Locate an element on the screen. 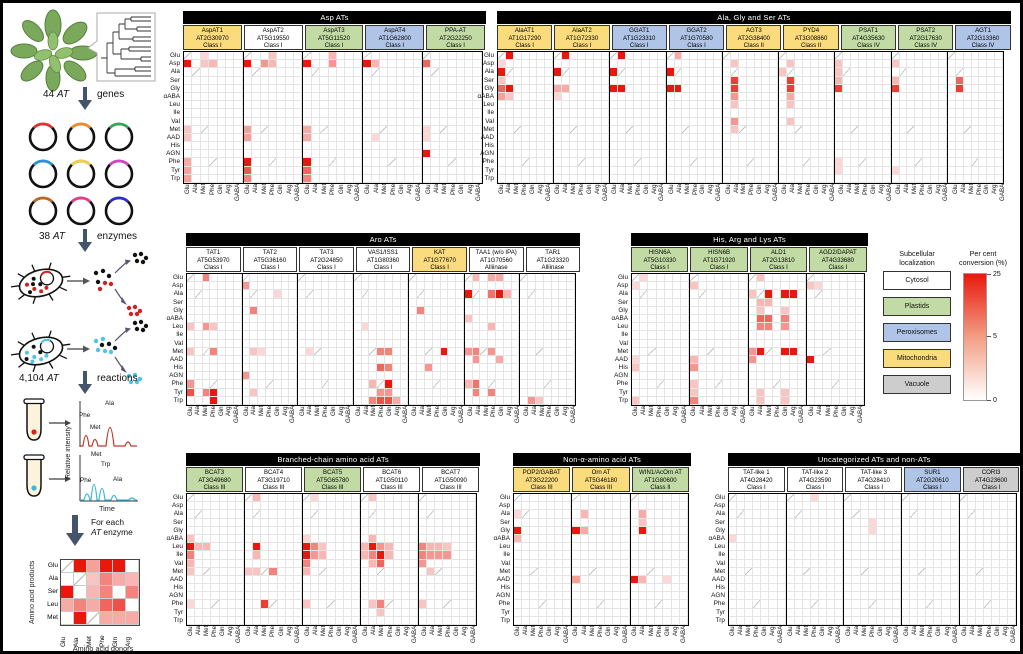 Image resolution: width=1023 pixels, height=654 pixels. group-title: Aro ATs is located at coordinates (383, 239).